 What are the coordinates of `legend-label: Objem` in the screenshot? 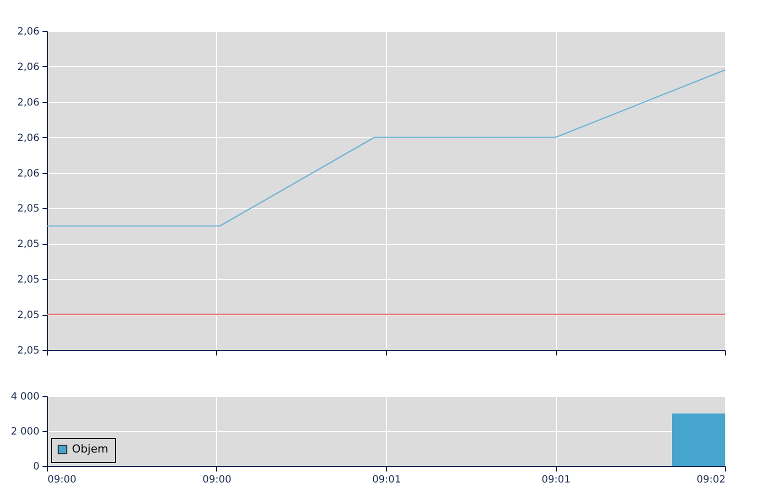 It's located at (90, 449).